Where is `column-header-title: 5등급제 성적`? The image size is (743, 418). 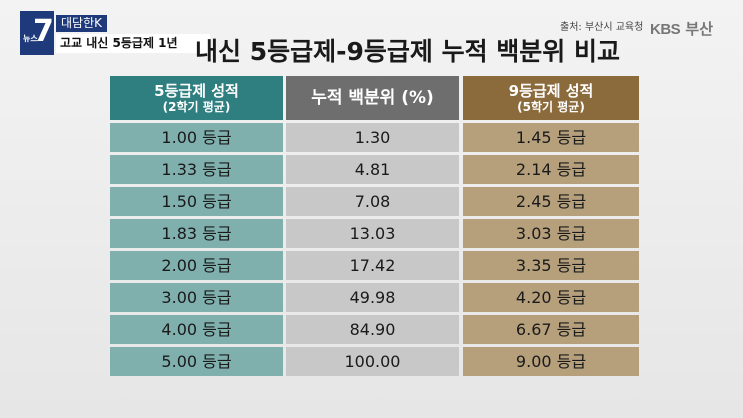 column-header-title: 5등급제 성적 is located at coordinates (196, 90).